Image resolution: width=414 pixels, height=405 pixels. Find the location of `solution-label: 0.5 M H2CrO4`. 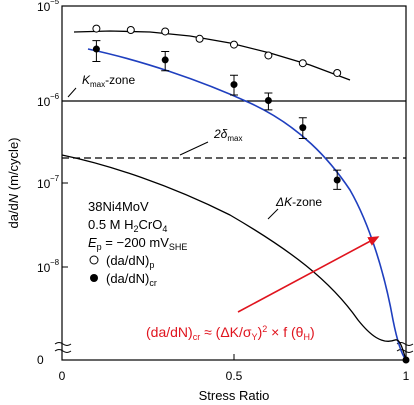

solution-label: 0.5 M H2CrO4 is located at coordinates (127, 225).